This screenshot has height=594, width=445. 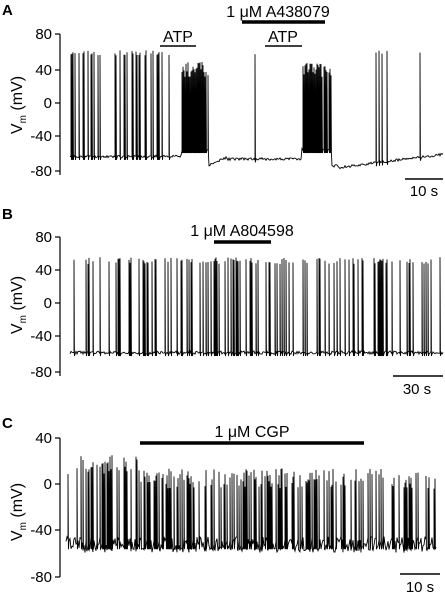 I want to click on y-tick-label-c-2: -40, so click(x=41, y=530).